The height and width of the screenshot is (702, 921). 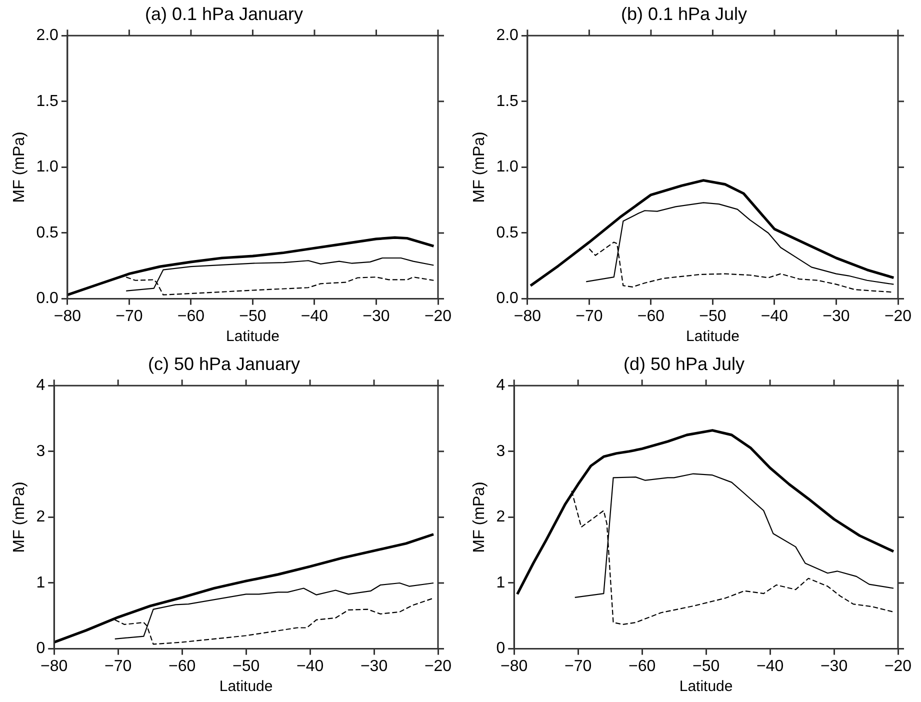 What do you see at coordinates (224, 364) in the screenshot?
I see `chart-title: (c) 50 hPa January` at bounding box center [224, 364].